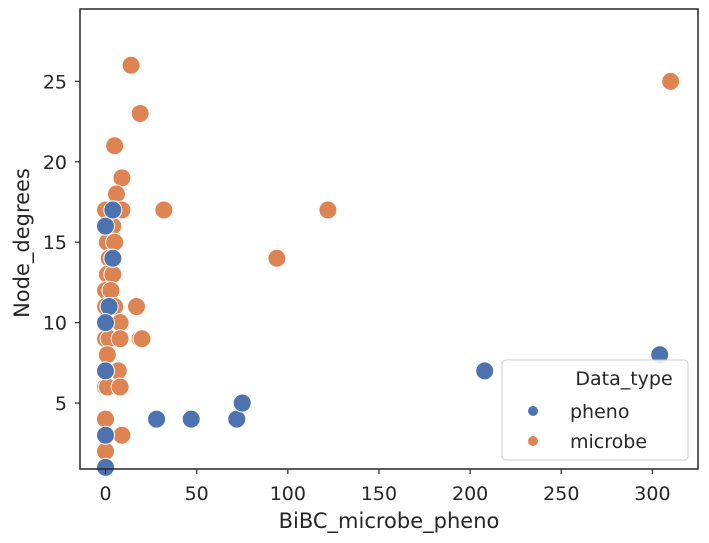  What do you see at coordinates (533, 441) in the screenshot?
I see `legend-marker-microbe` at bounding box center [533, 441].